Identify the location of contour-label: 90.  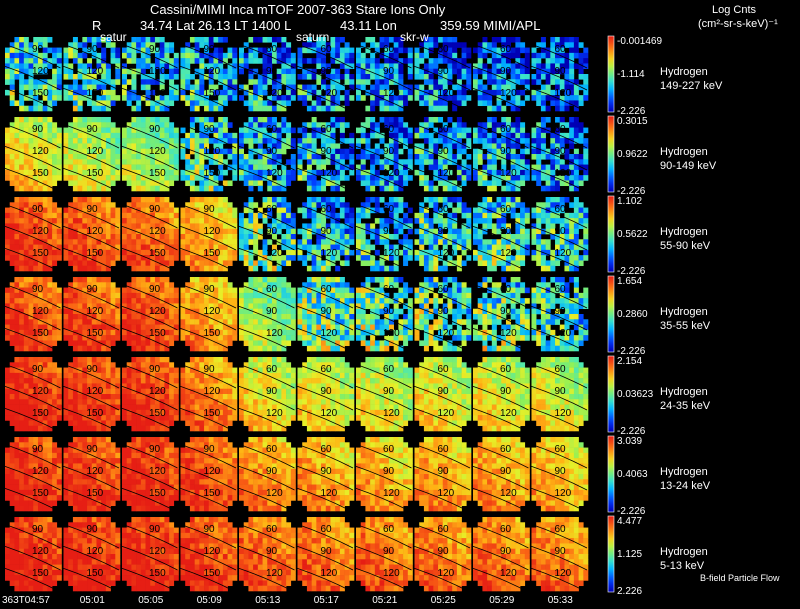
(38, 289).